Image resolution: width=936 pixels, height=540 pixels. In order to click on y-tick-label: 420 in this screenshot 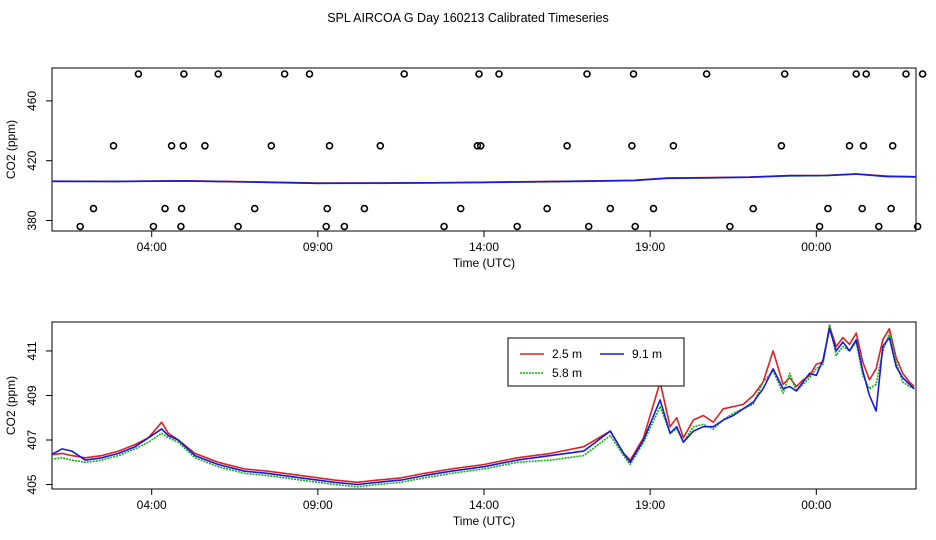, I will do `click(32, 160)`.